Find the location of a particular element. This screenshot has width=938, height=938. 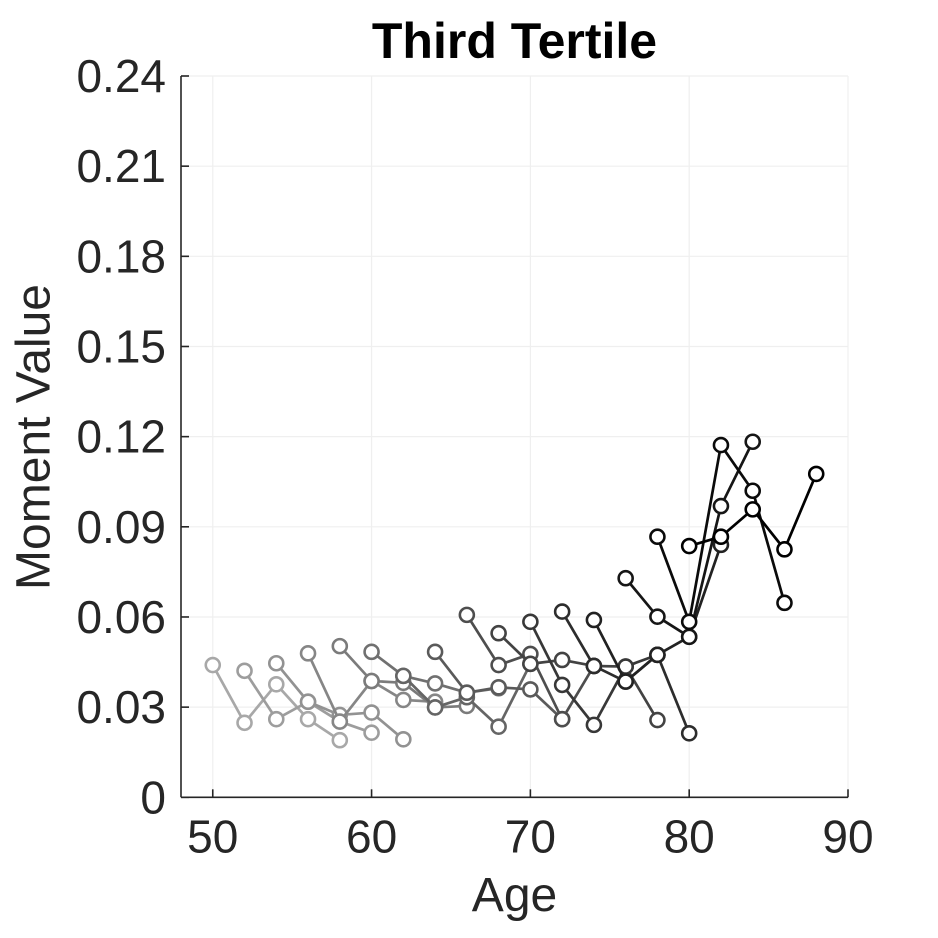

y-tick-label: 0.24 is located at coordinates (121, 76).